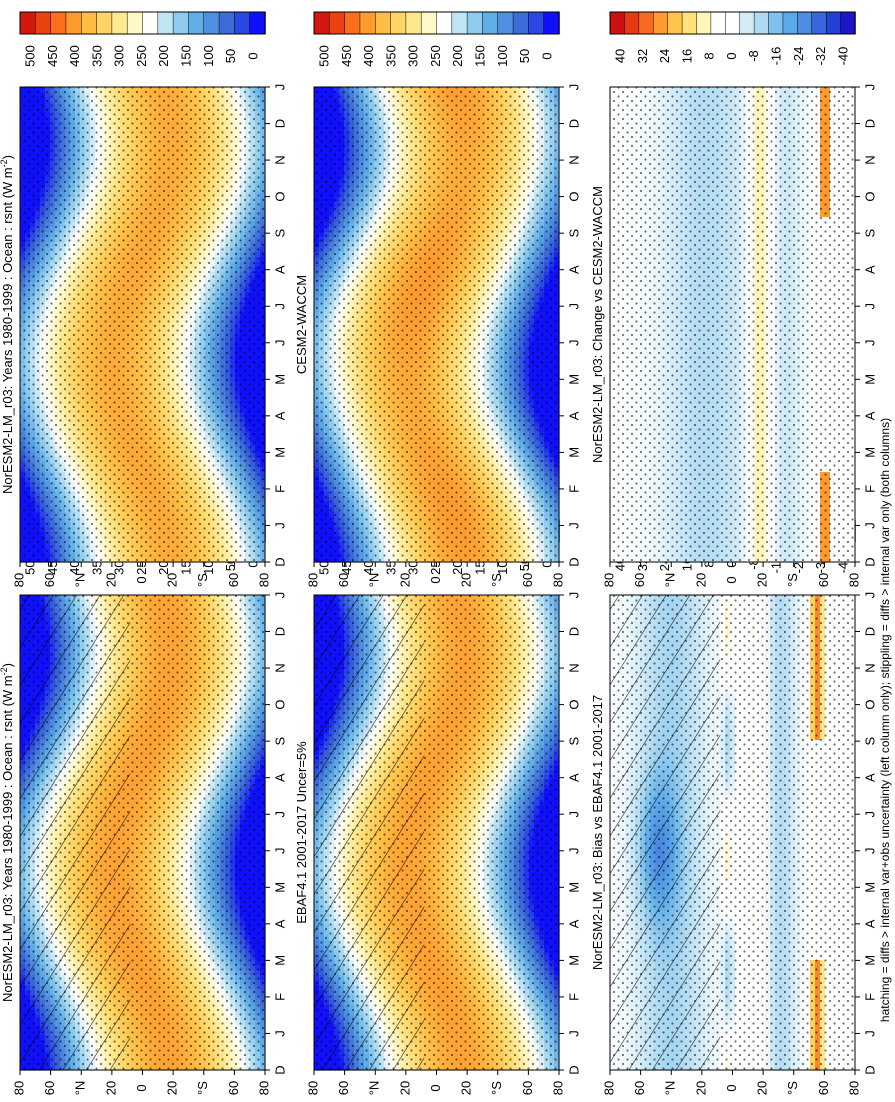 The height and width of the screenshot is (1102, 895). Describe the element at coordinates (279, 705) in the screenshot. I see `x-tick-label: O` at that location.